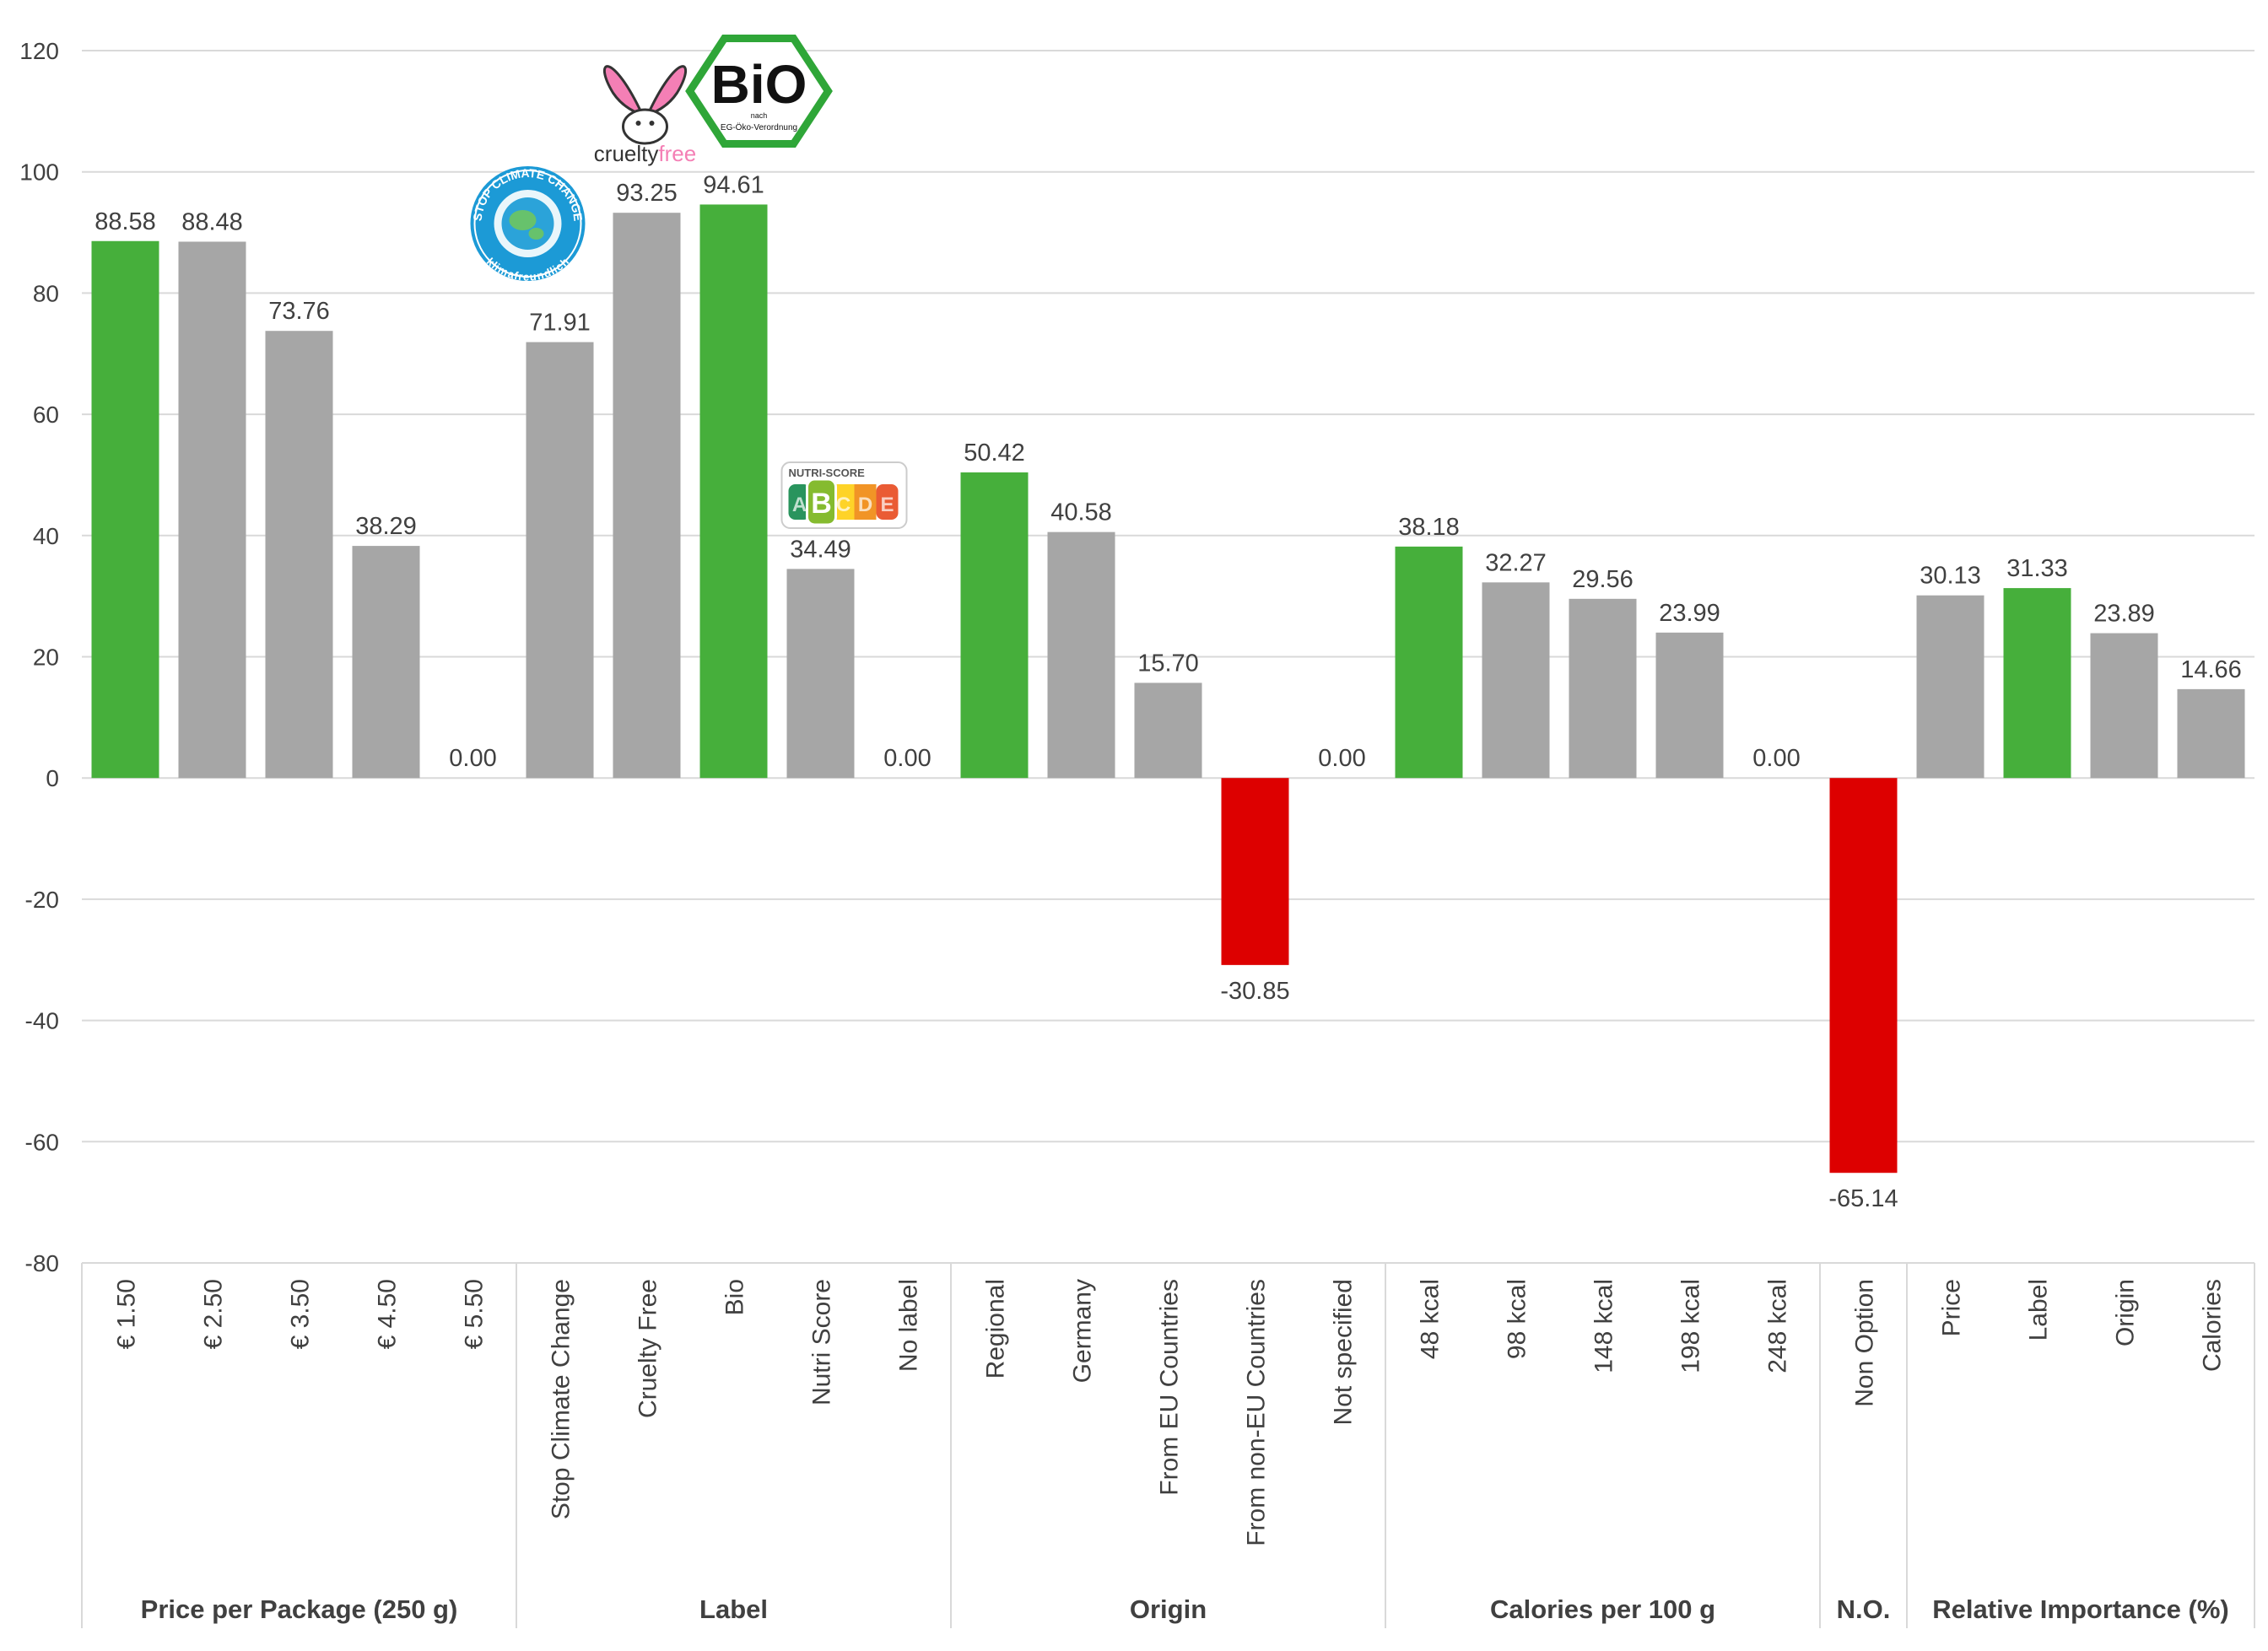 This screenshot has width=2268, height=1651. I want to click on y-tick-label: 100, so click(39, 173).